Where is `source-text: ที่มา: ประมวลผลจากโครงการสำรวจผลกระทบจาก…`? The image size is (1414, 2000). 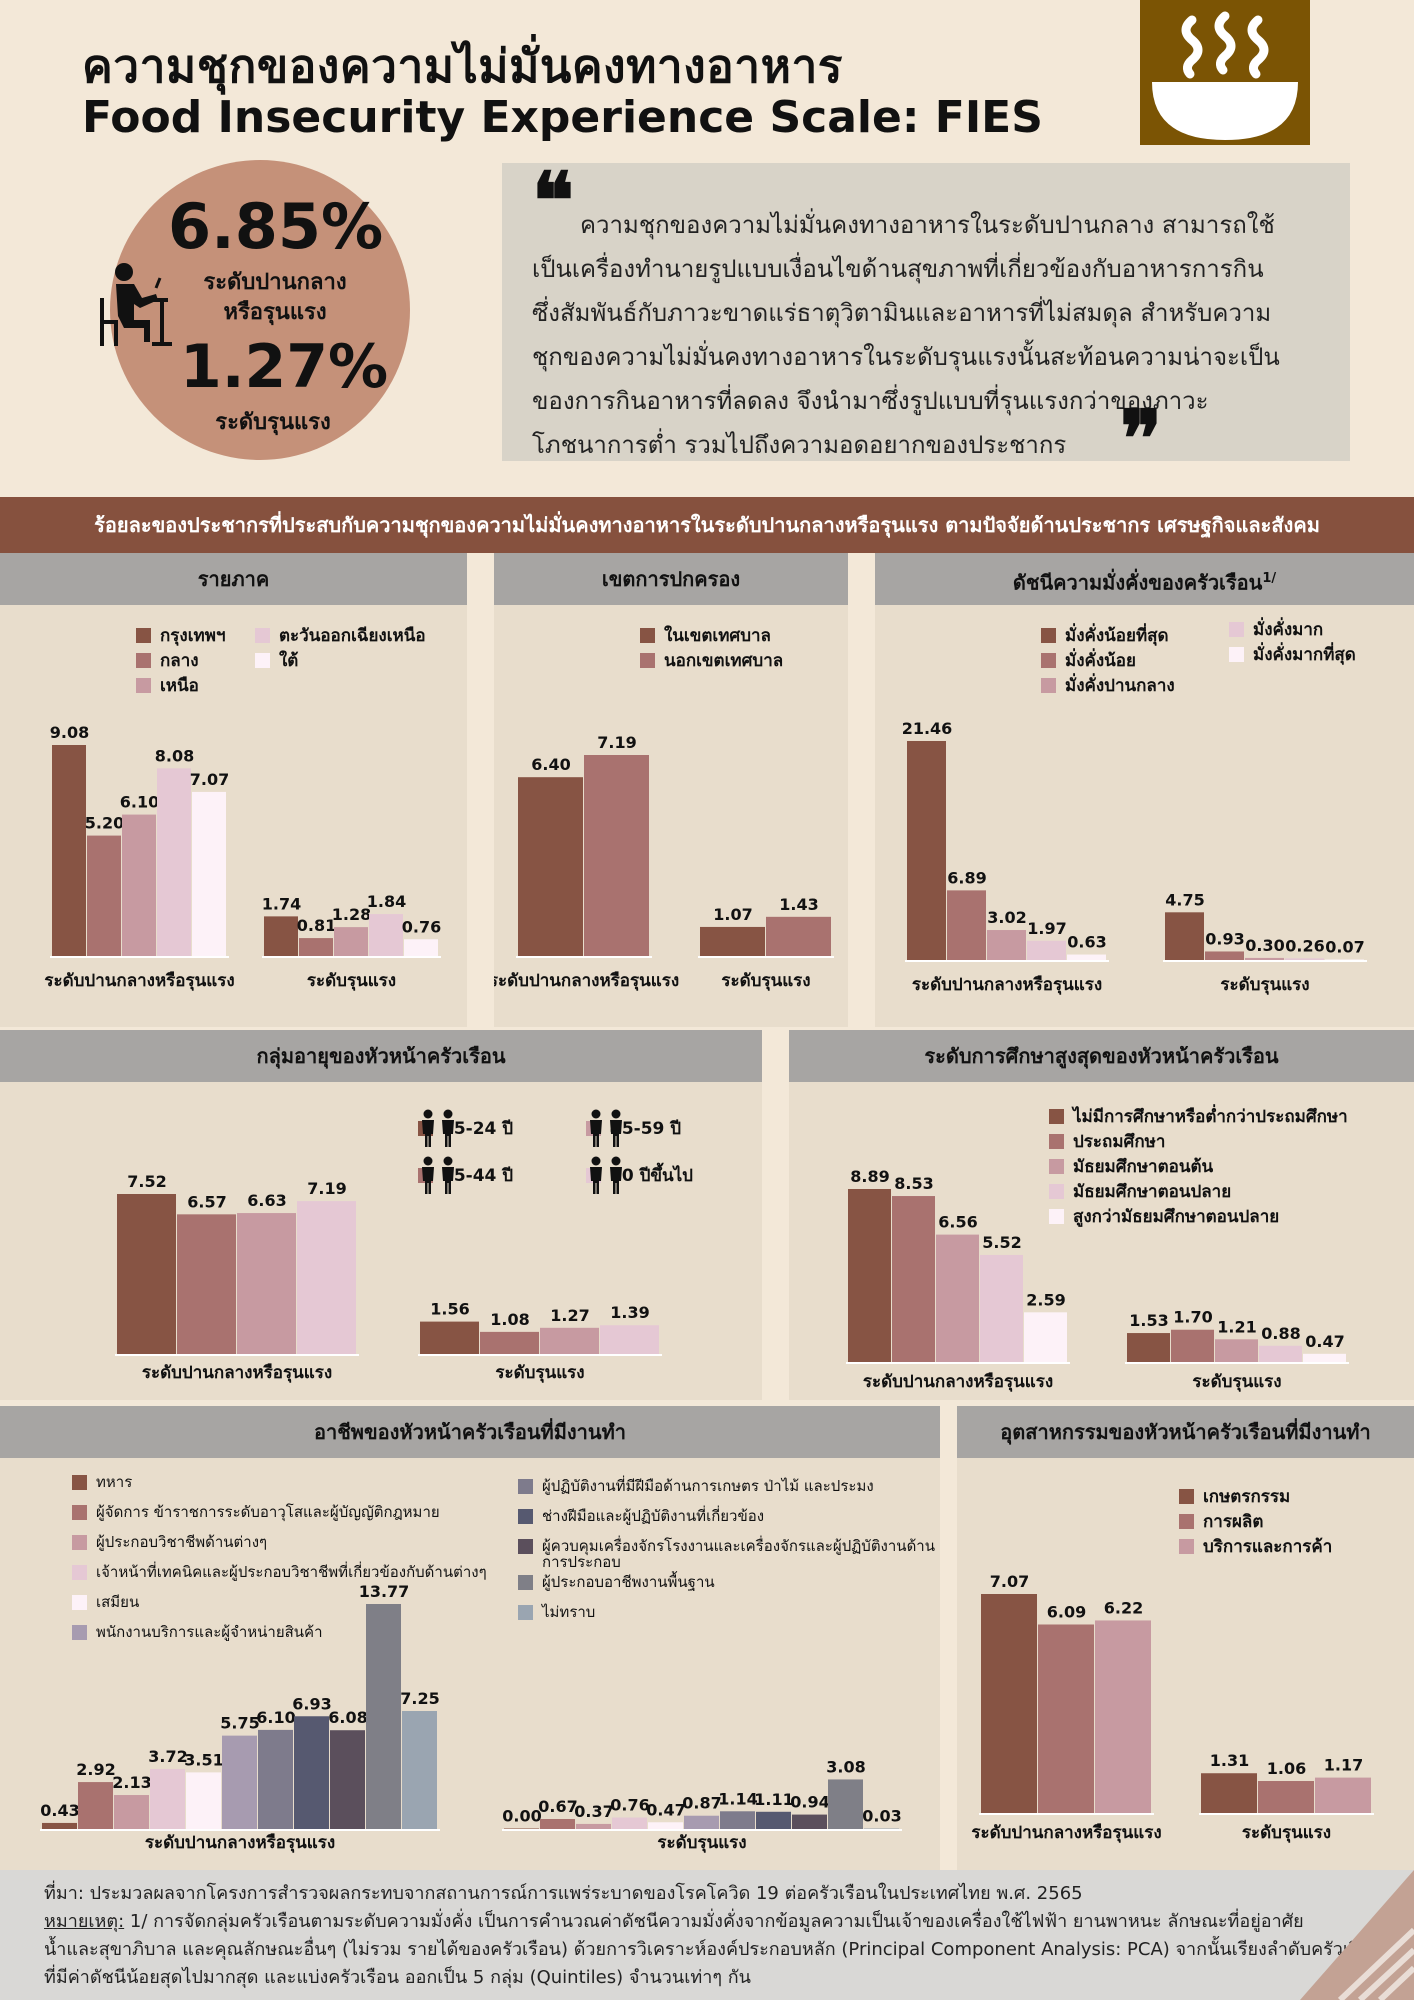
source-text: ที่มา: ประมวลผลจากโครงการสำรวจผลกระทบจาก… is located at coordinates (563, 1893).